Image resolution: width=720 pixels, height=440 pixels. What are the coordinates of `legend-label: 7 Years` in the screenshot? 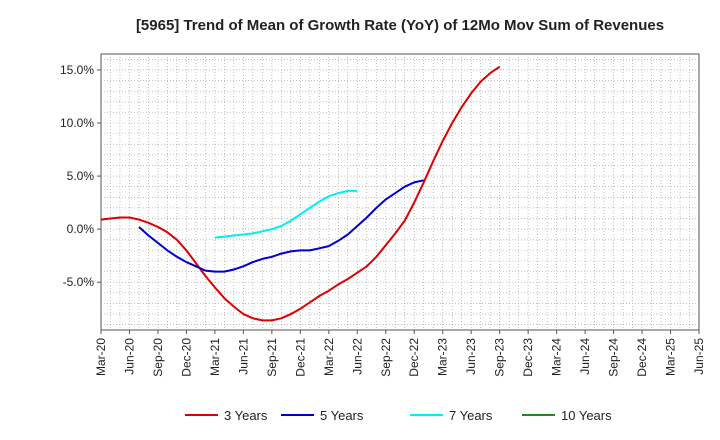 It's located at (471, 415).